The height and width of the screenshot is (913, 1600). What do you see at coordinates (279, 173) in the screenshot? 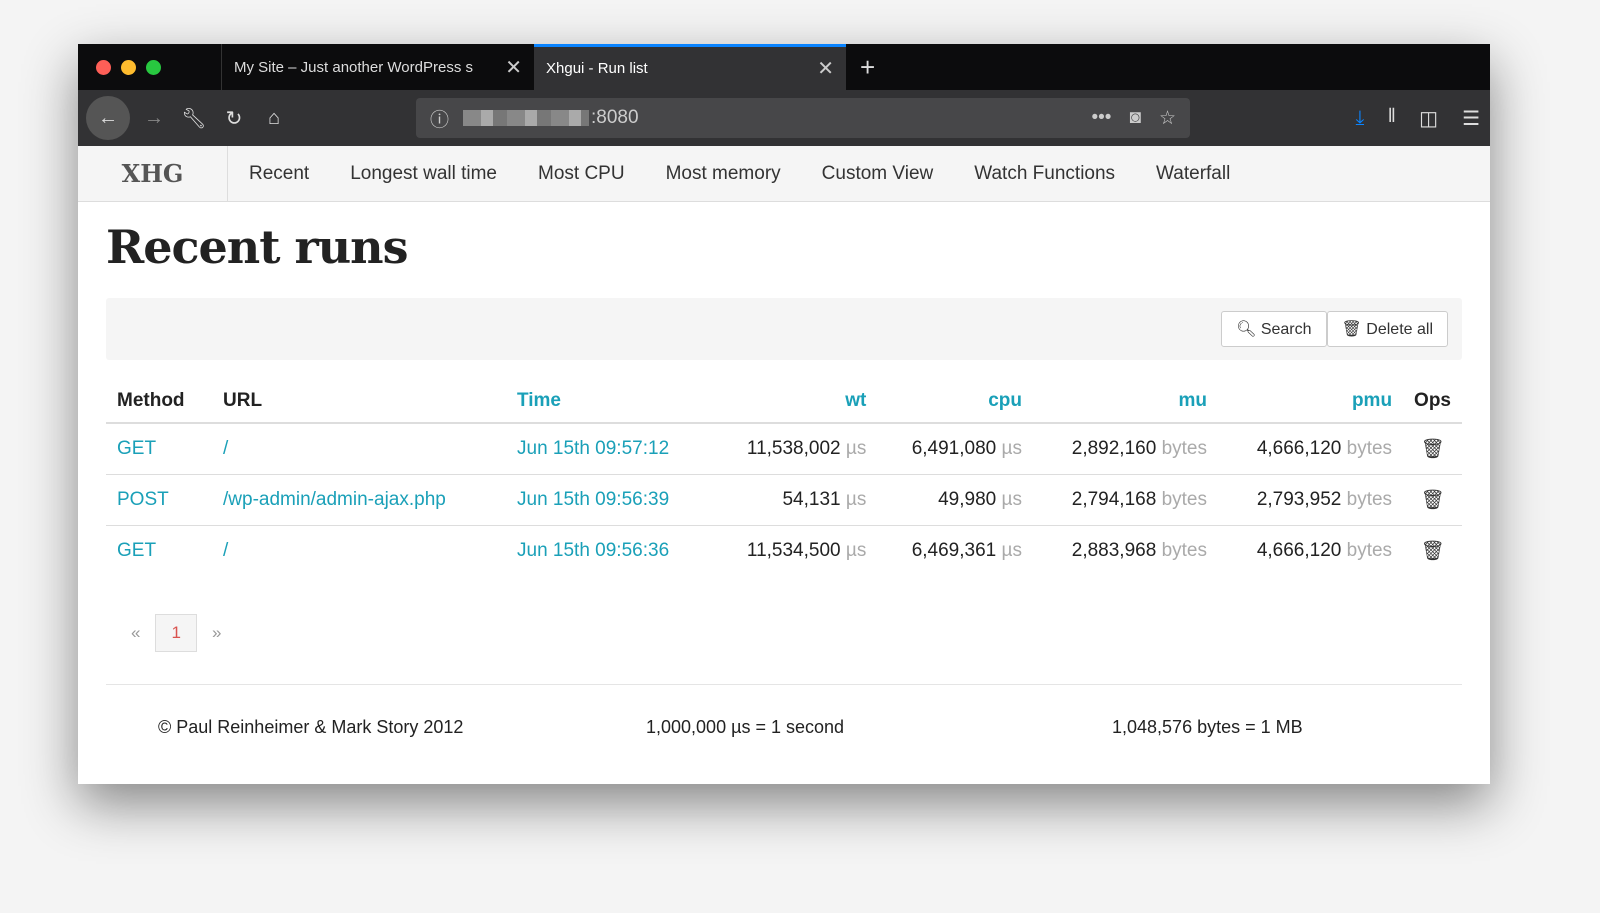
I see `nav-recent: Recent` at bounding box center [279, 173].